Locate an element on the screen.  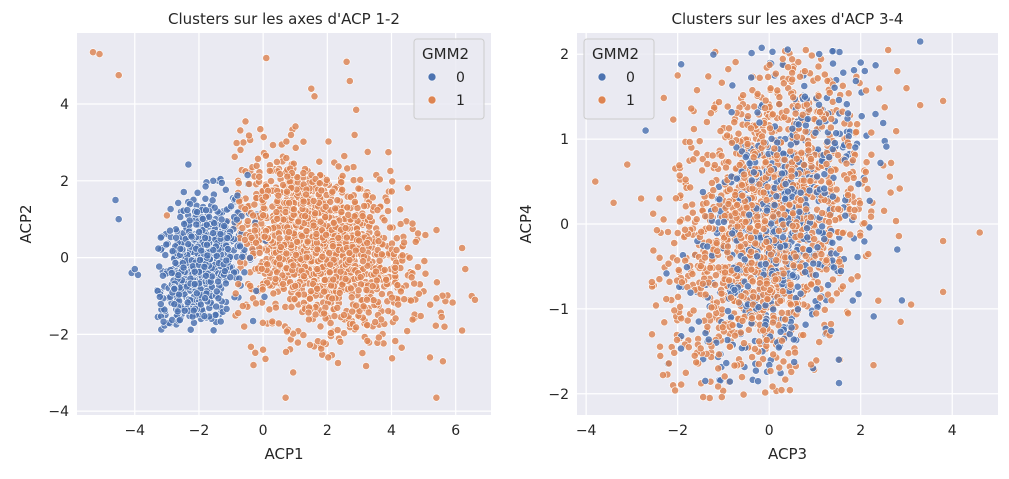
legend-label-0-right: 0 is located at coordinates (630, 78).